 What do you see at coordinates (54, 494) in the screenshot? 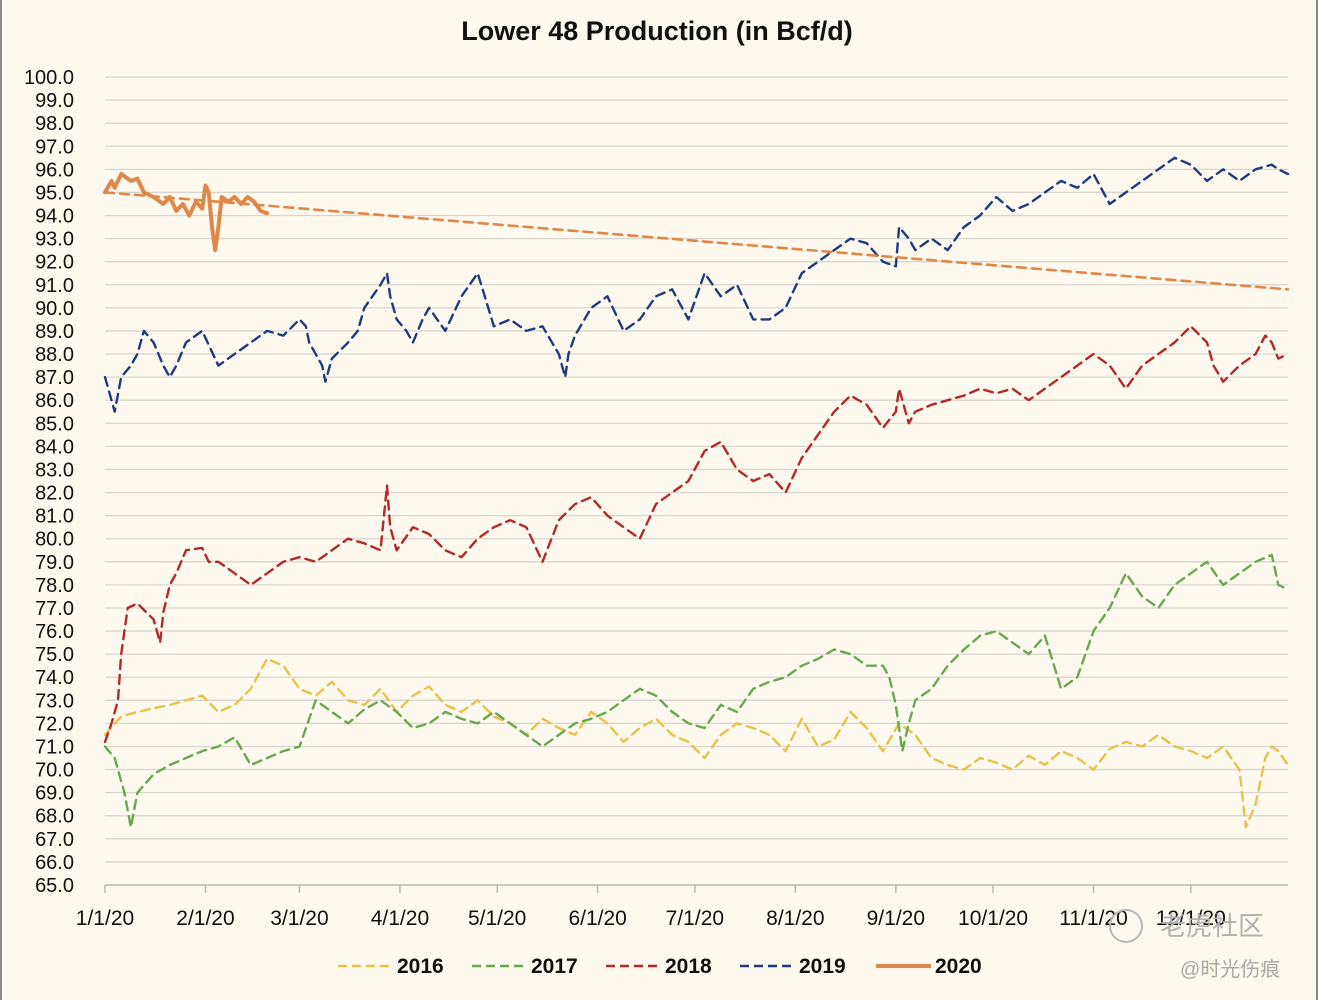
I see `y-tick-label: 82.0` at bounding box center [54, 494].